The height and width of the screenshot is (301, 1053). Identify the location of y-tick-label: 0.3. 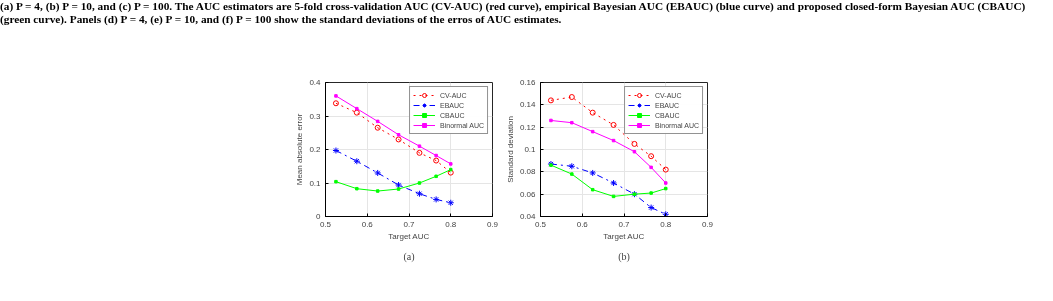
(315, 116).